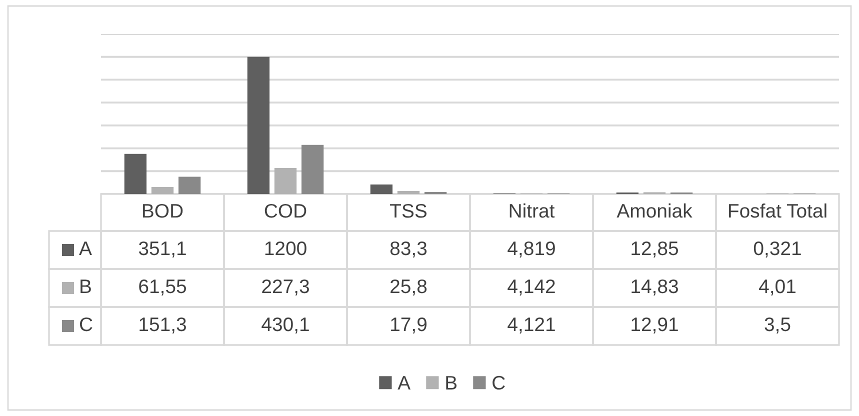 This screenshot has width=859, height=416. What do you see at coordinates (285, 248) in the screenshot?
I see `data-label: 1200` at bounding box center [285, 248].